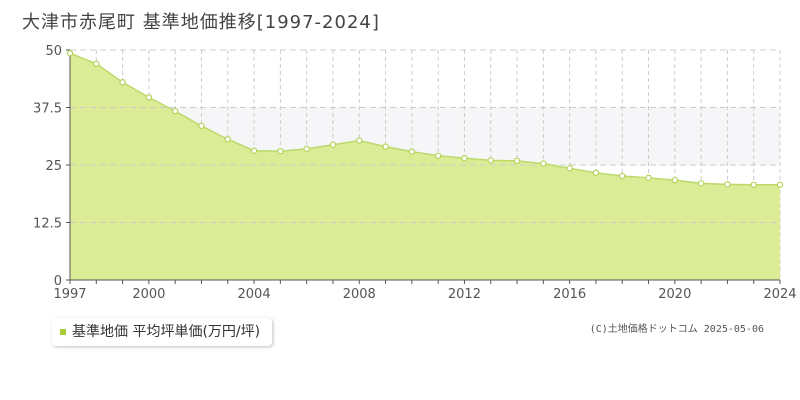  What do you see at coordinates (47, 224) in the screenshot?
I see `y-tick-label: 12.5` at bounding box center [47, 224].